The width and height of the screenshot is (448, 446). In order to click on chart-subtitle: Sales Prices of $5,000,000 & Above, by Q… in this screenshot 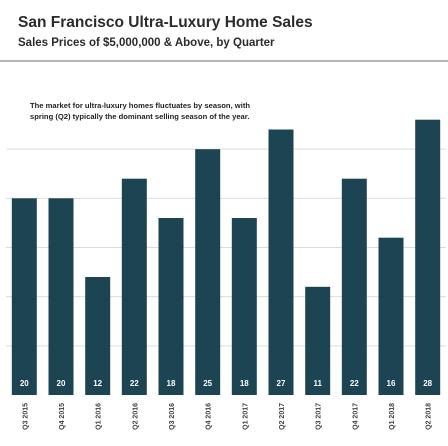, I will do `click(146, 43)`.